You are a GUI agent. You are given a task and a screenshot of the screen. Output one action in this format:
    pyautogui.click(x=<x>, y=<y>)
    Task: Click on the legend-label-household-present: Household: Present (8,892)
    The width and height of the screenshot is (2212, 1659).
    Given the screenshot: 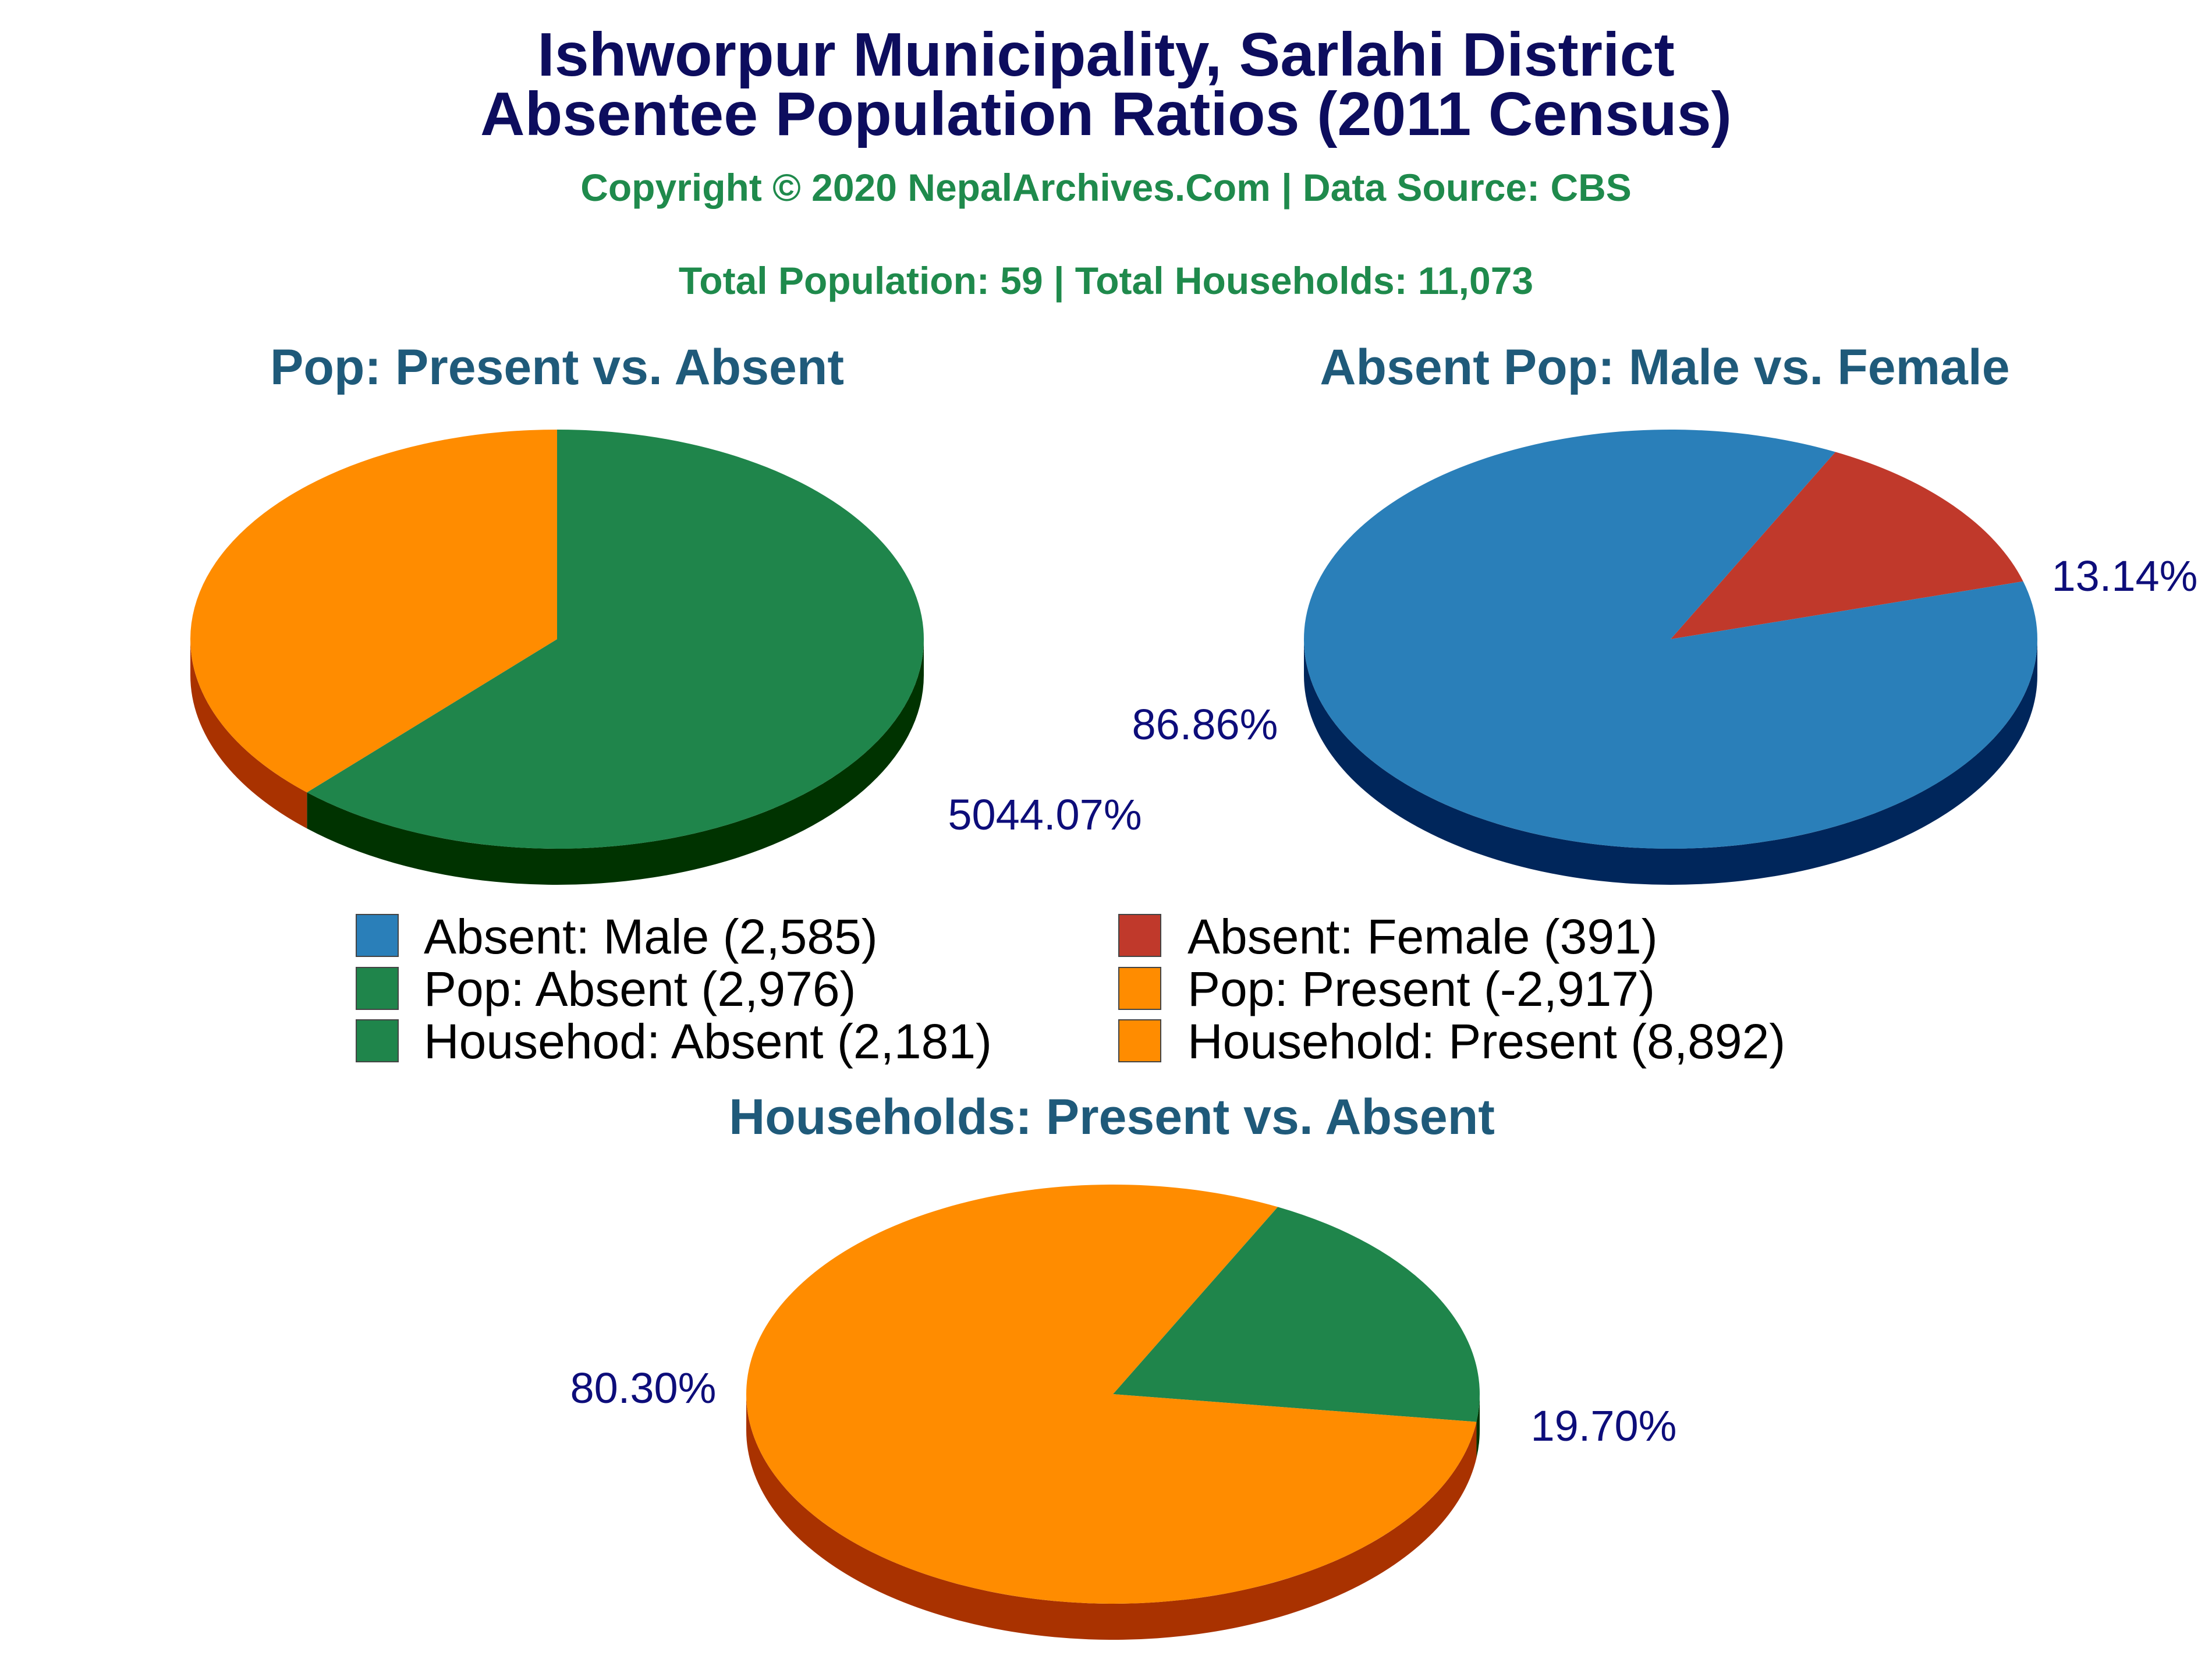 What is the action you would take?
    pyautogui.click(x=1486, y=1042)
    